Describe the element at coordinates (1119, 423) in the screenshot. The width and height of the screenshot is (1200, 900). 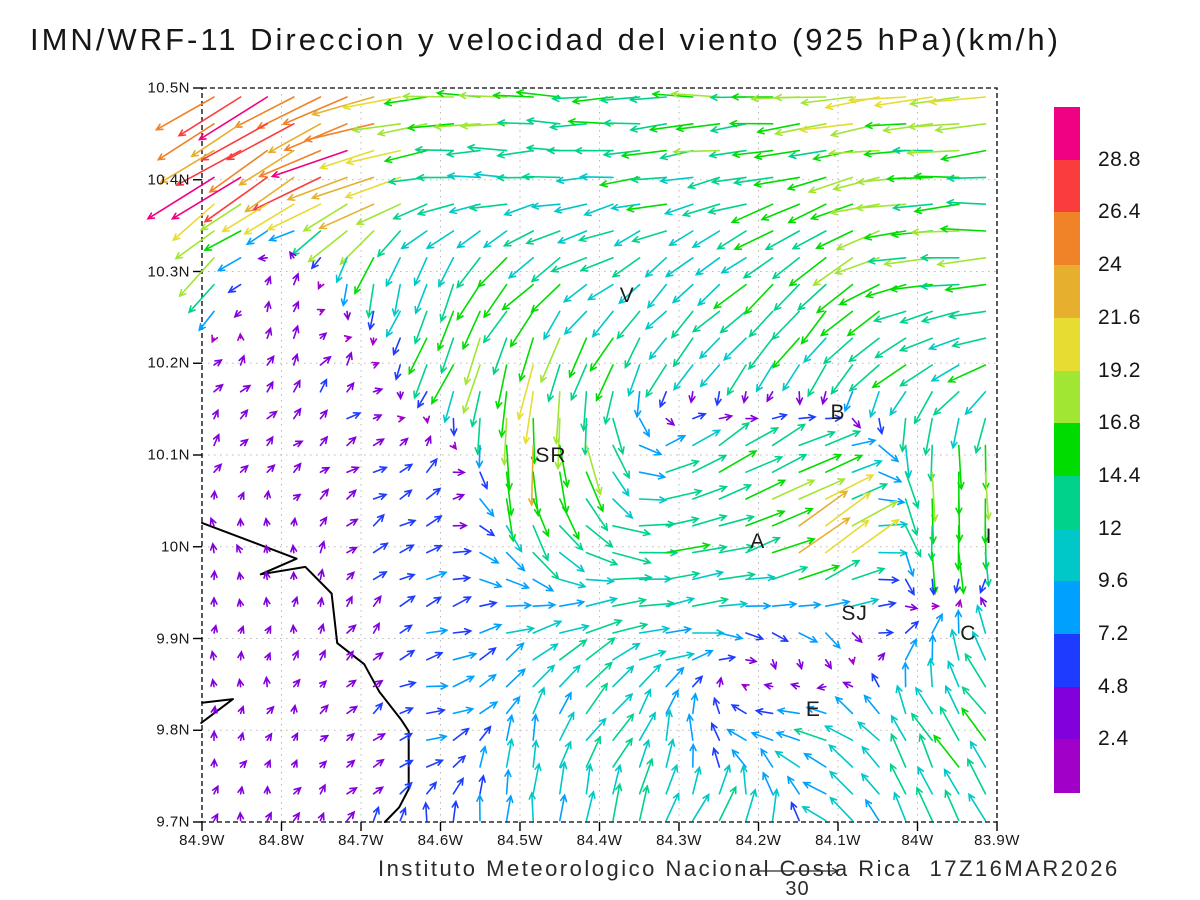
I see `colorbar-label: 16.8` at that location.